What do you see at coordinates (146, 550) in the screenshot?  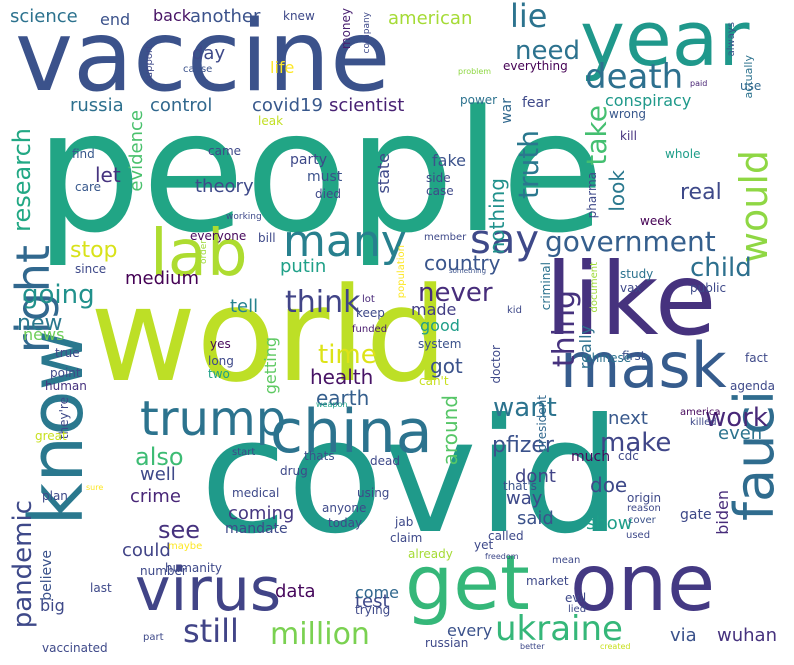 I see `word-could: could` at bounding box center [146, 550].